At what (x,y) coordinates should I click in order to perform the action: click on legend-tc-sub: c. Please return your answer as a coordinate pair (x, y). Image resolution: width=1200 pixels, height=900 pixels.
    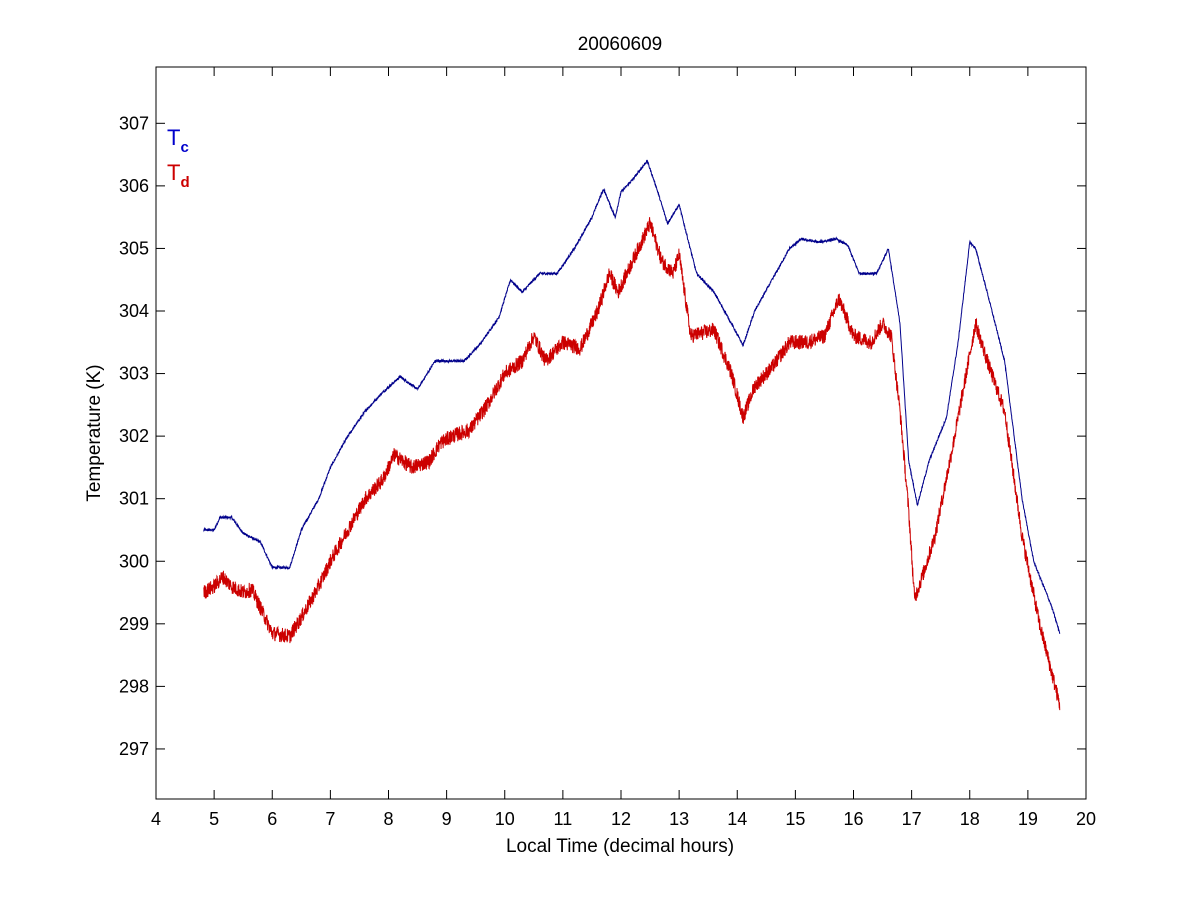
    Looking at the image, I should click on (184, 147).